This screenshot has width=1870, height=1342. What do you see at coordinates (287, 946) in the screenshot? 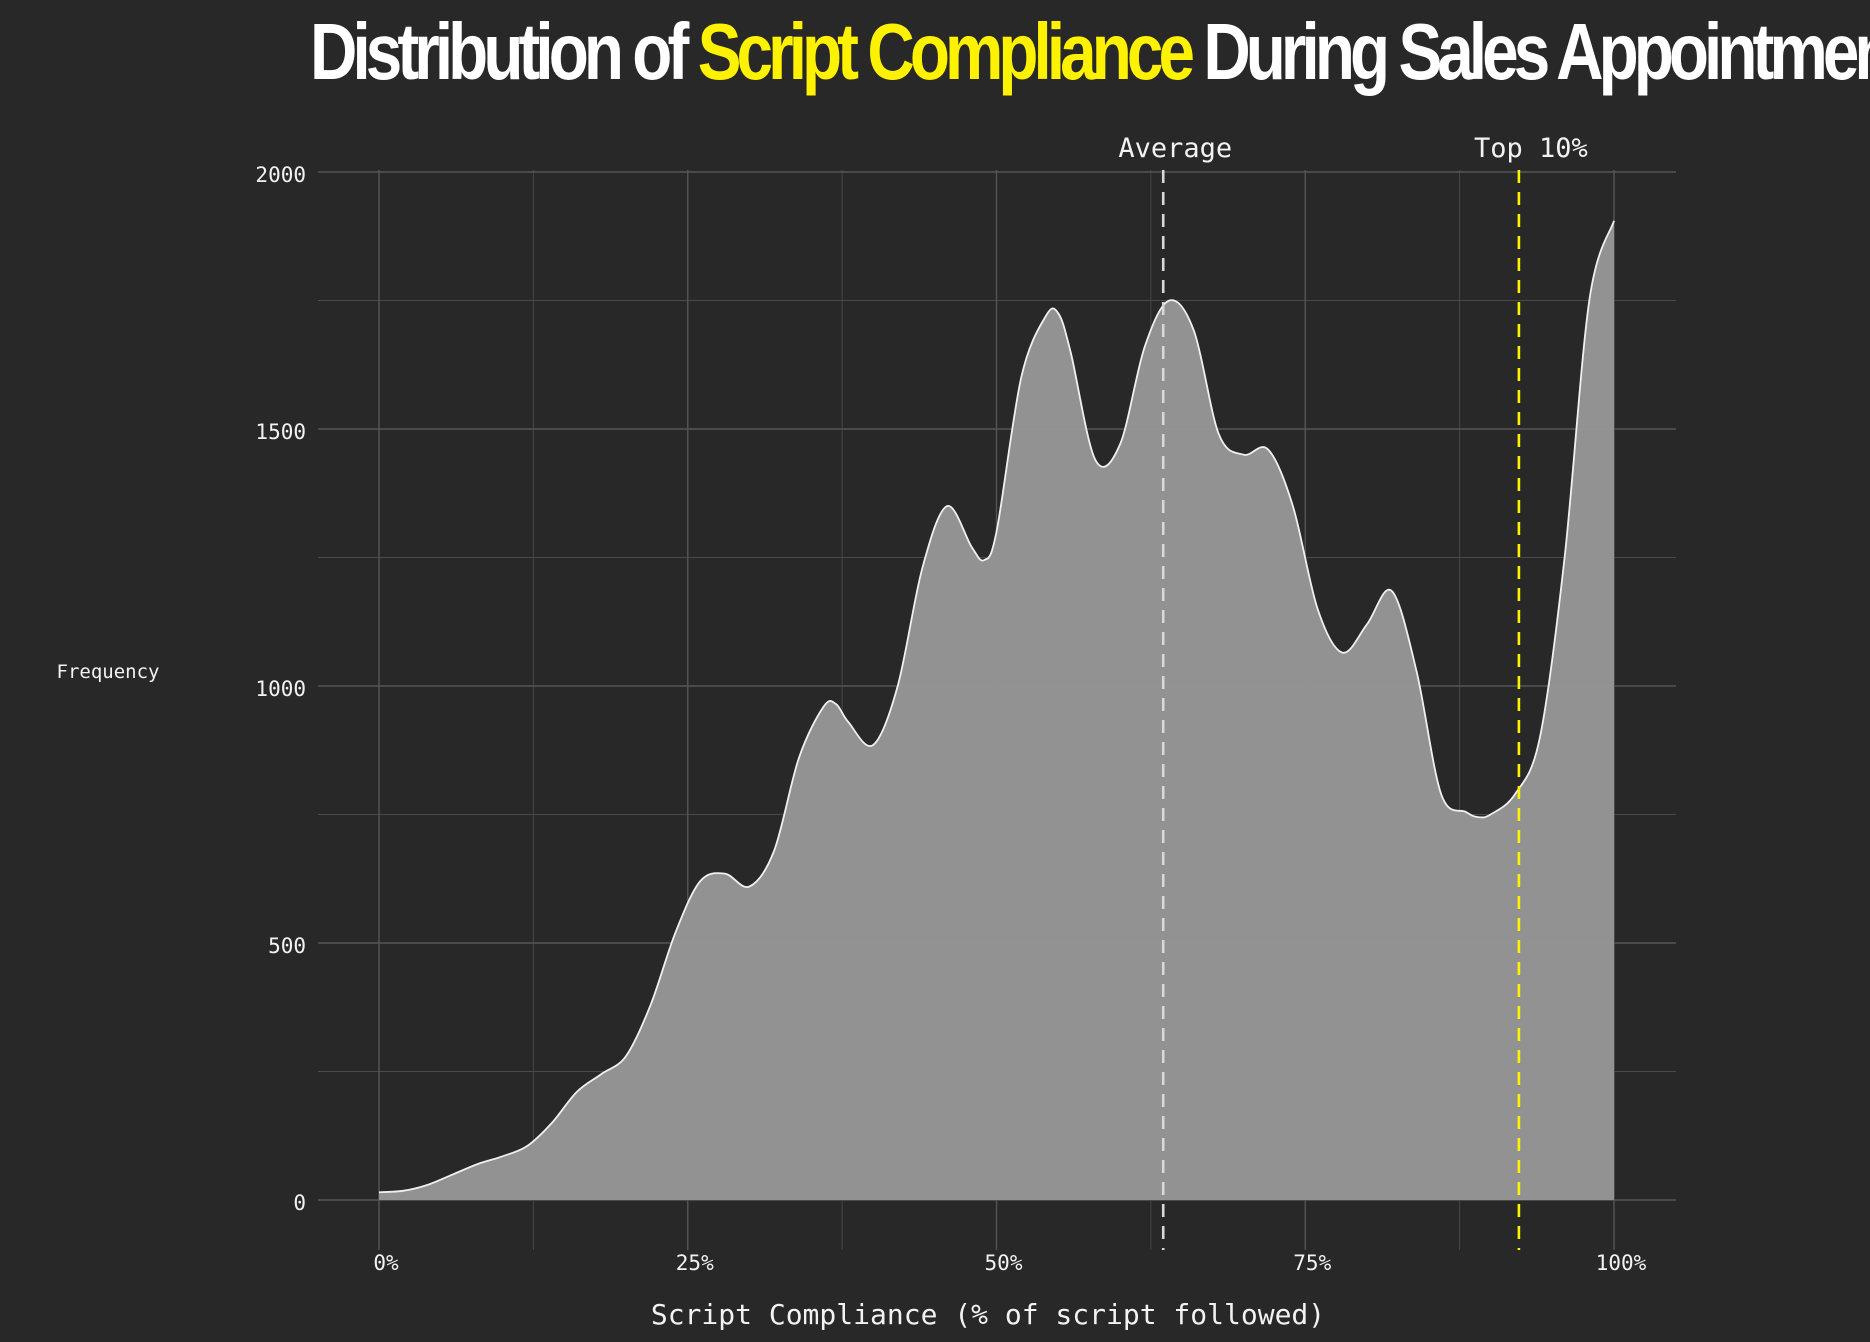
I see `y-tick-label: 500` at bounding box center [287, 946].